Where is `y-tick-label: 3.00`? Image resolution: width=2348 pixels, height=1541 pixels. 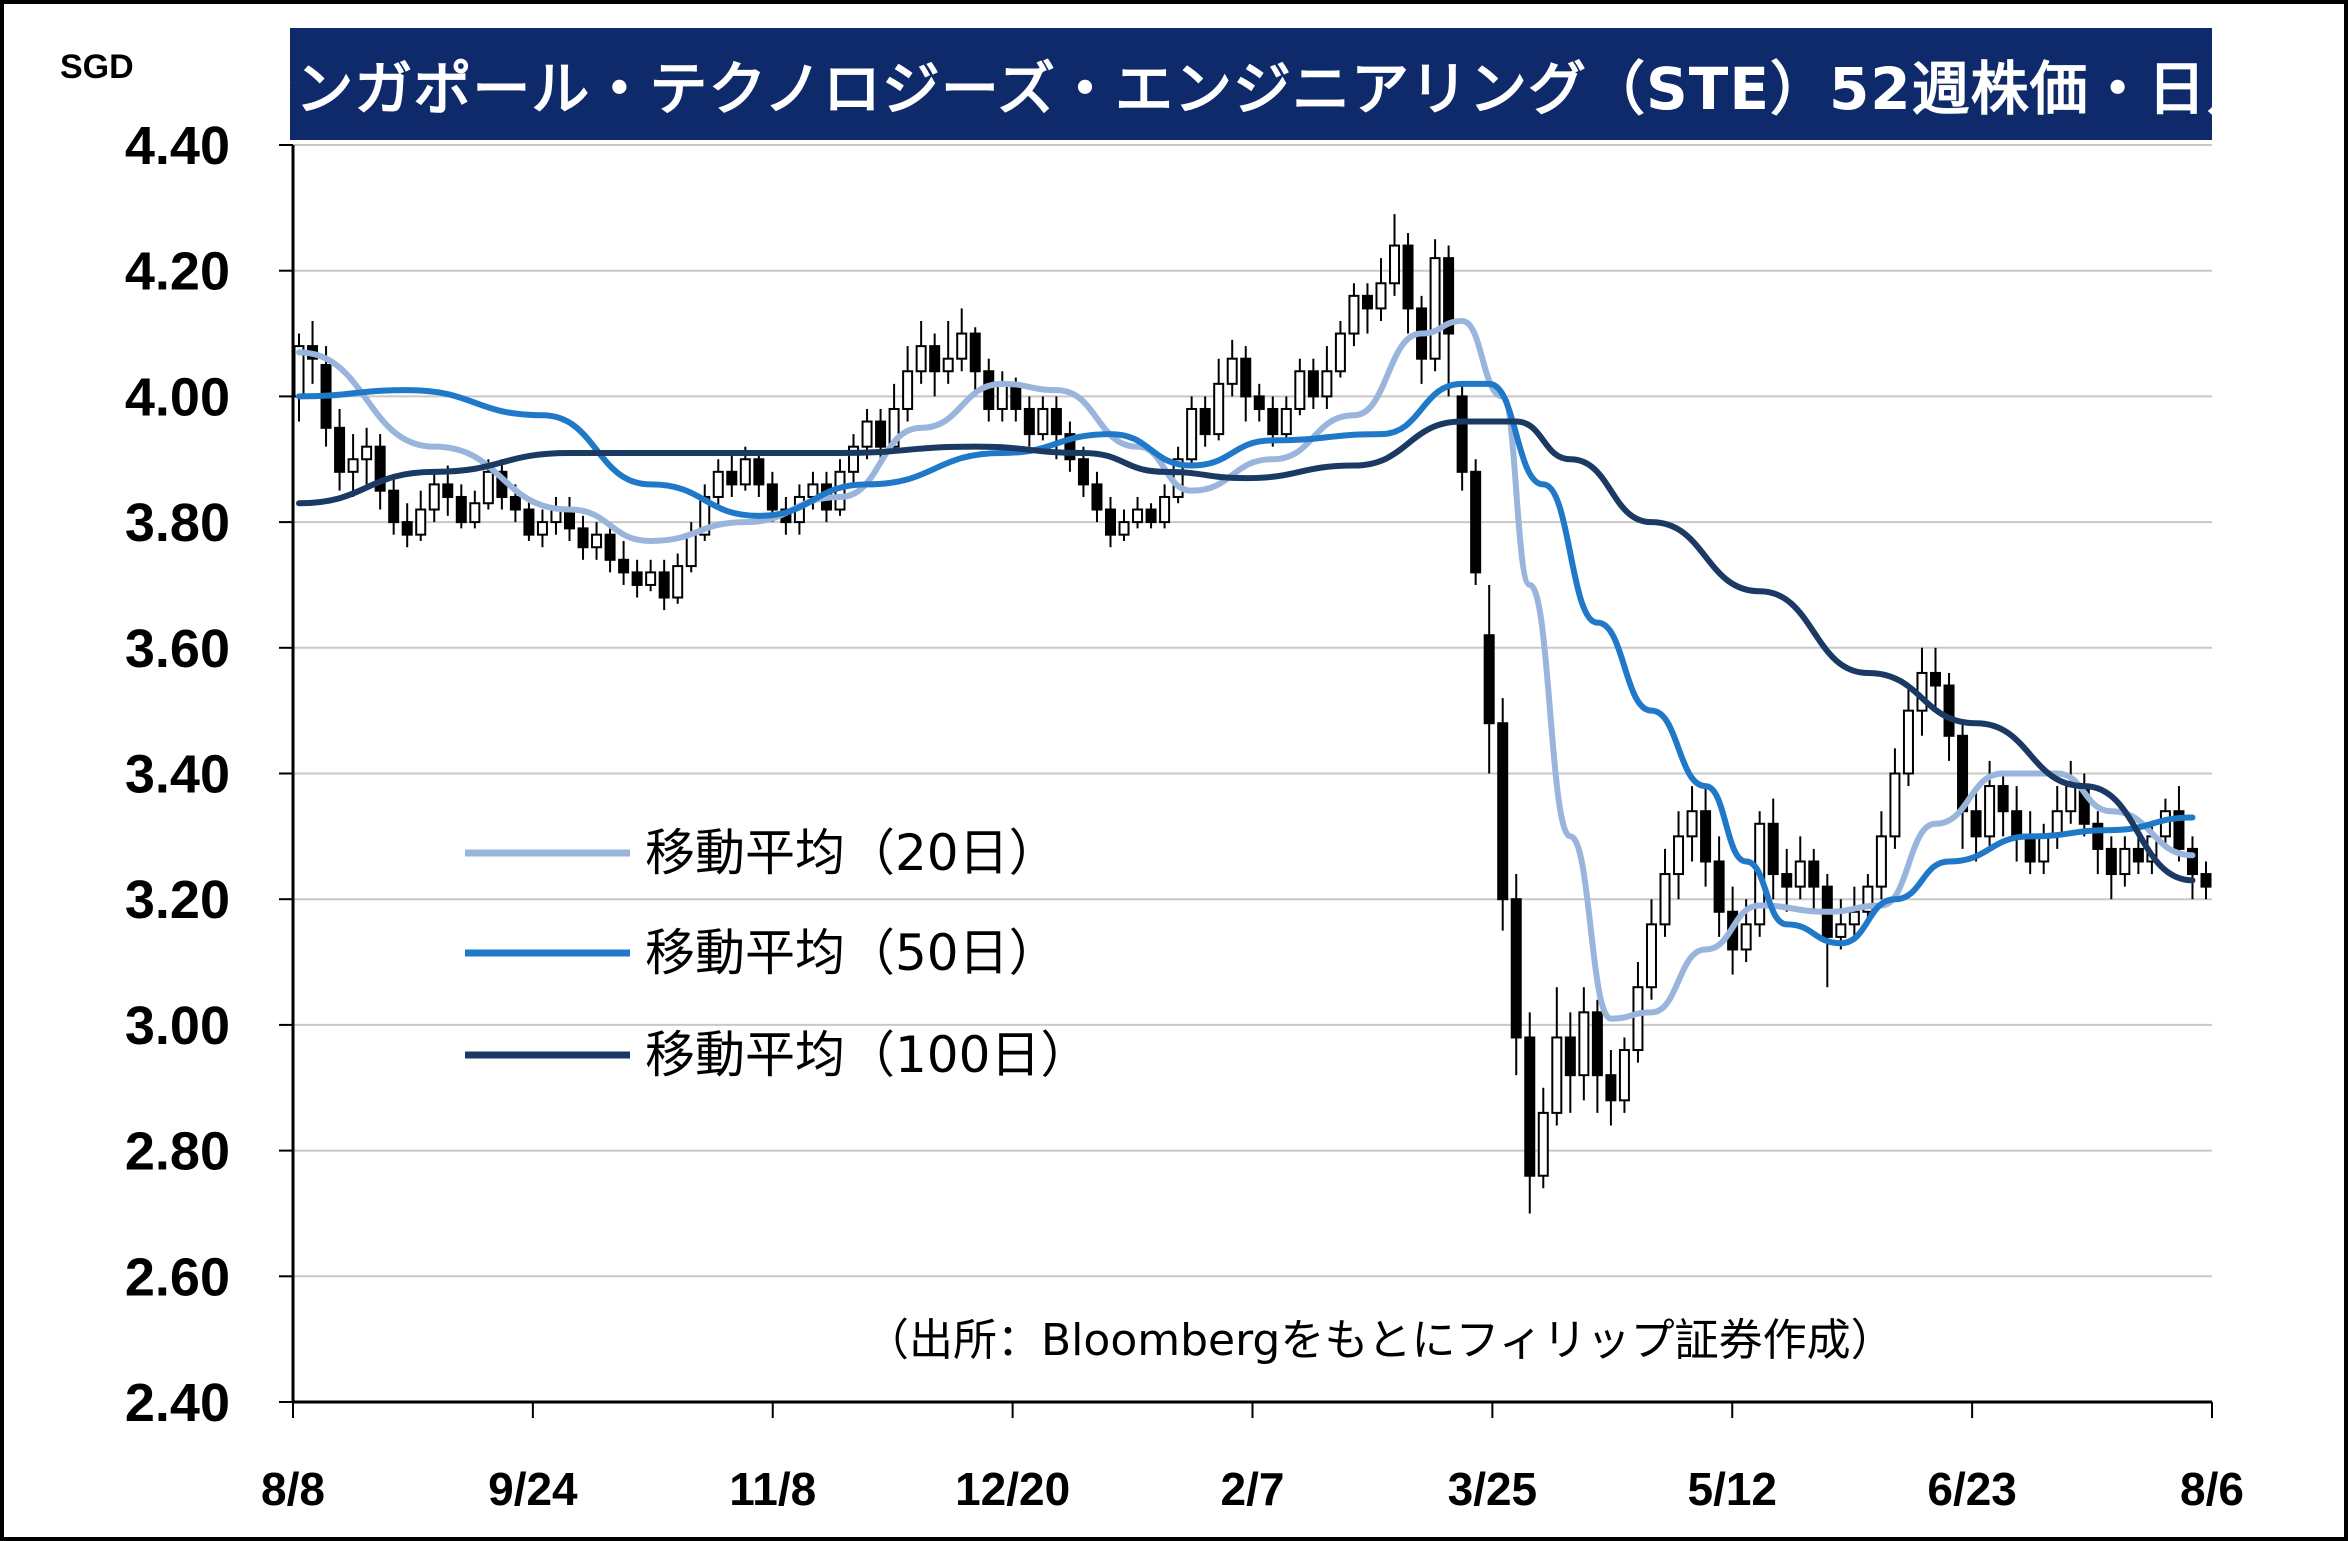
y-tick-label: 3.00 is located at coordinates (177, 1026).